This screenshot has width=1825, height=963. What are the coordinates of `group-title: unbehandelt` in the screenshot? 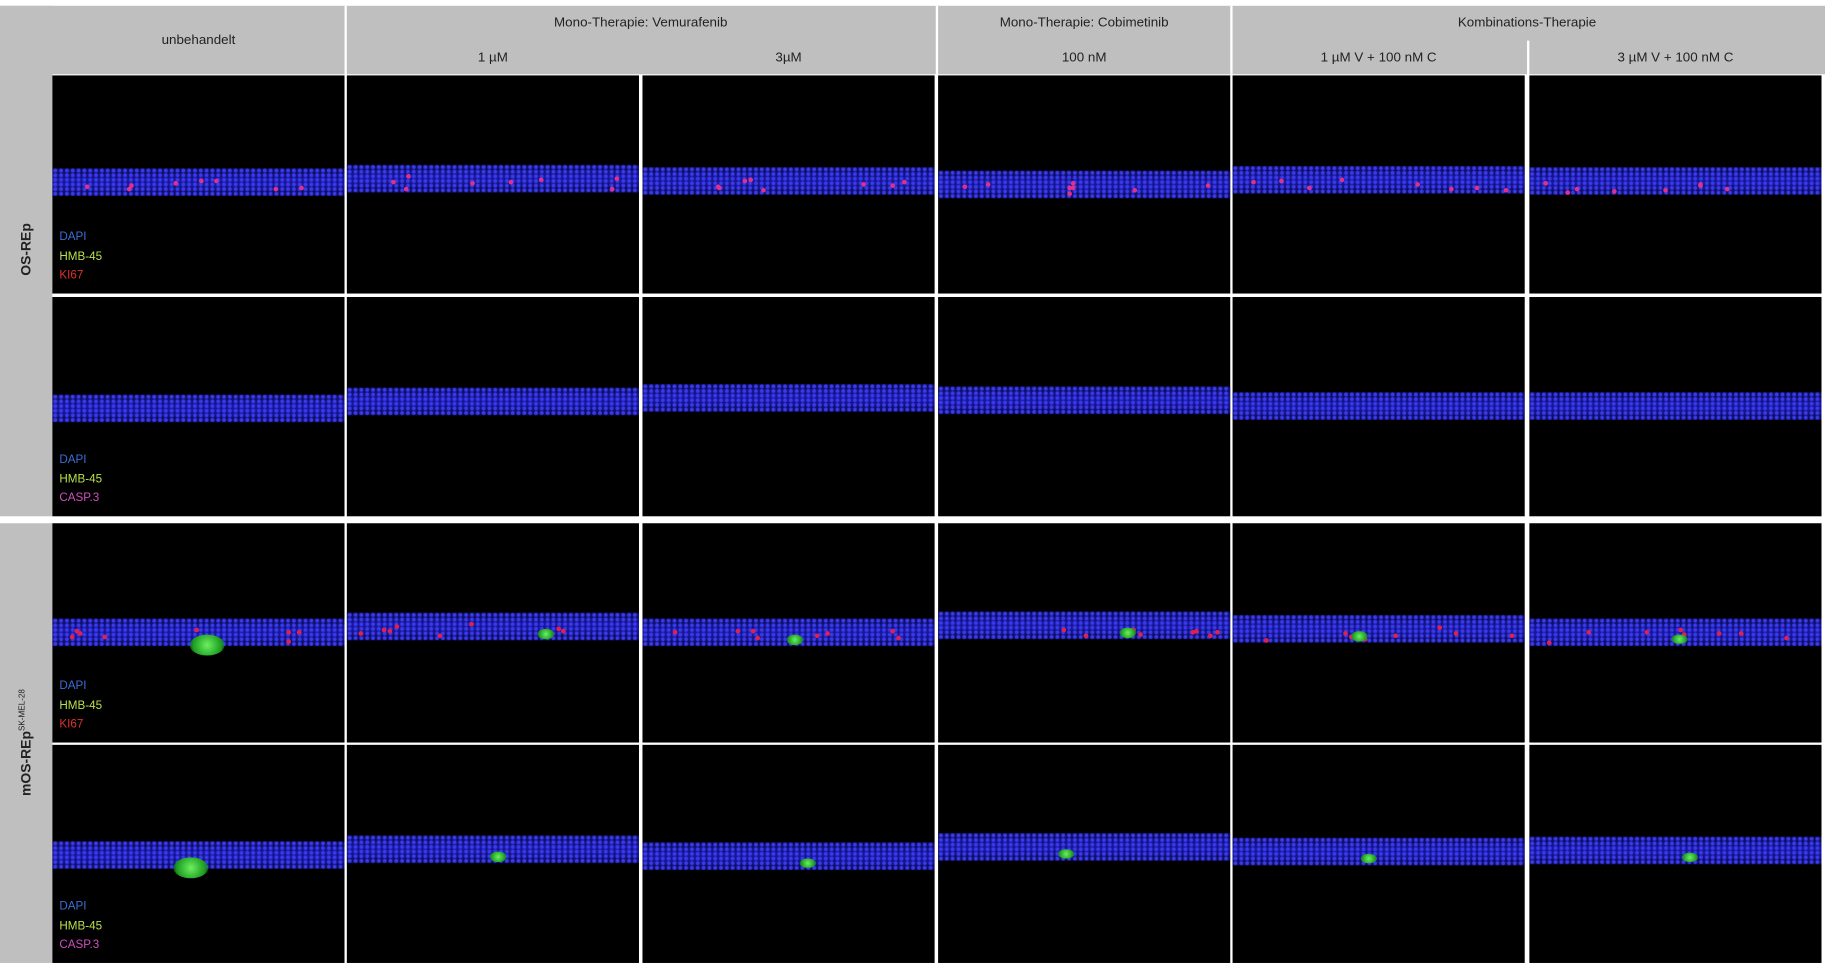 It's located at (198, 40).